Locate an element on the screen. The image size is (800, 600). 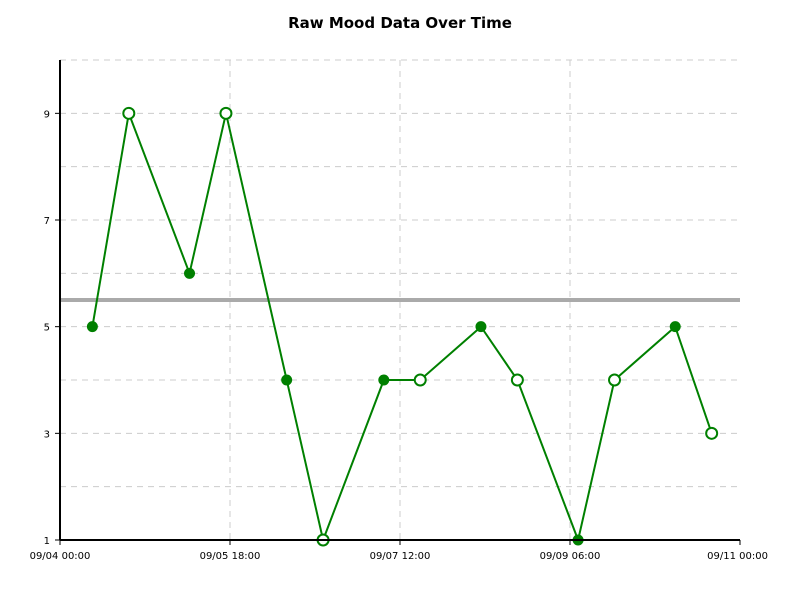
chart-title: Raw Mood Data Over Time is located at coordinates (400, 23).